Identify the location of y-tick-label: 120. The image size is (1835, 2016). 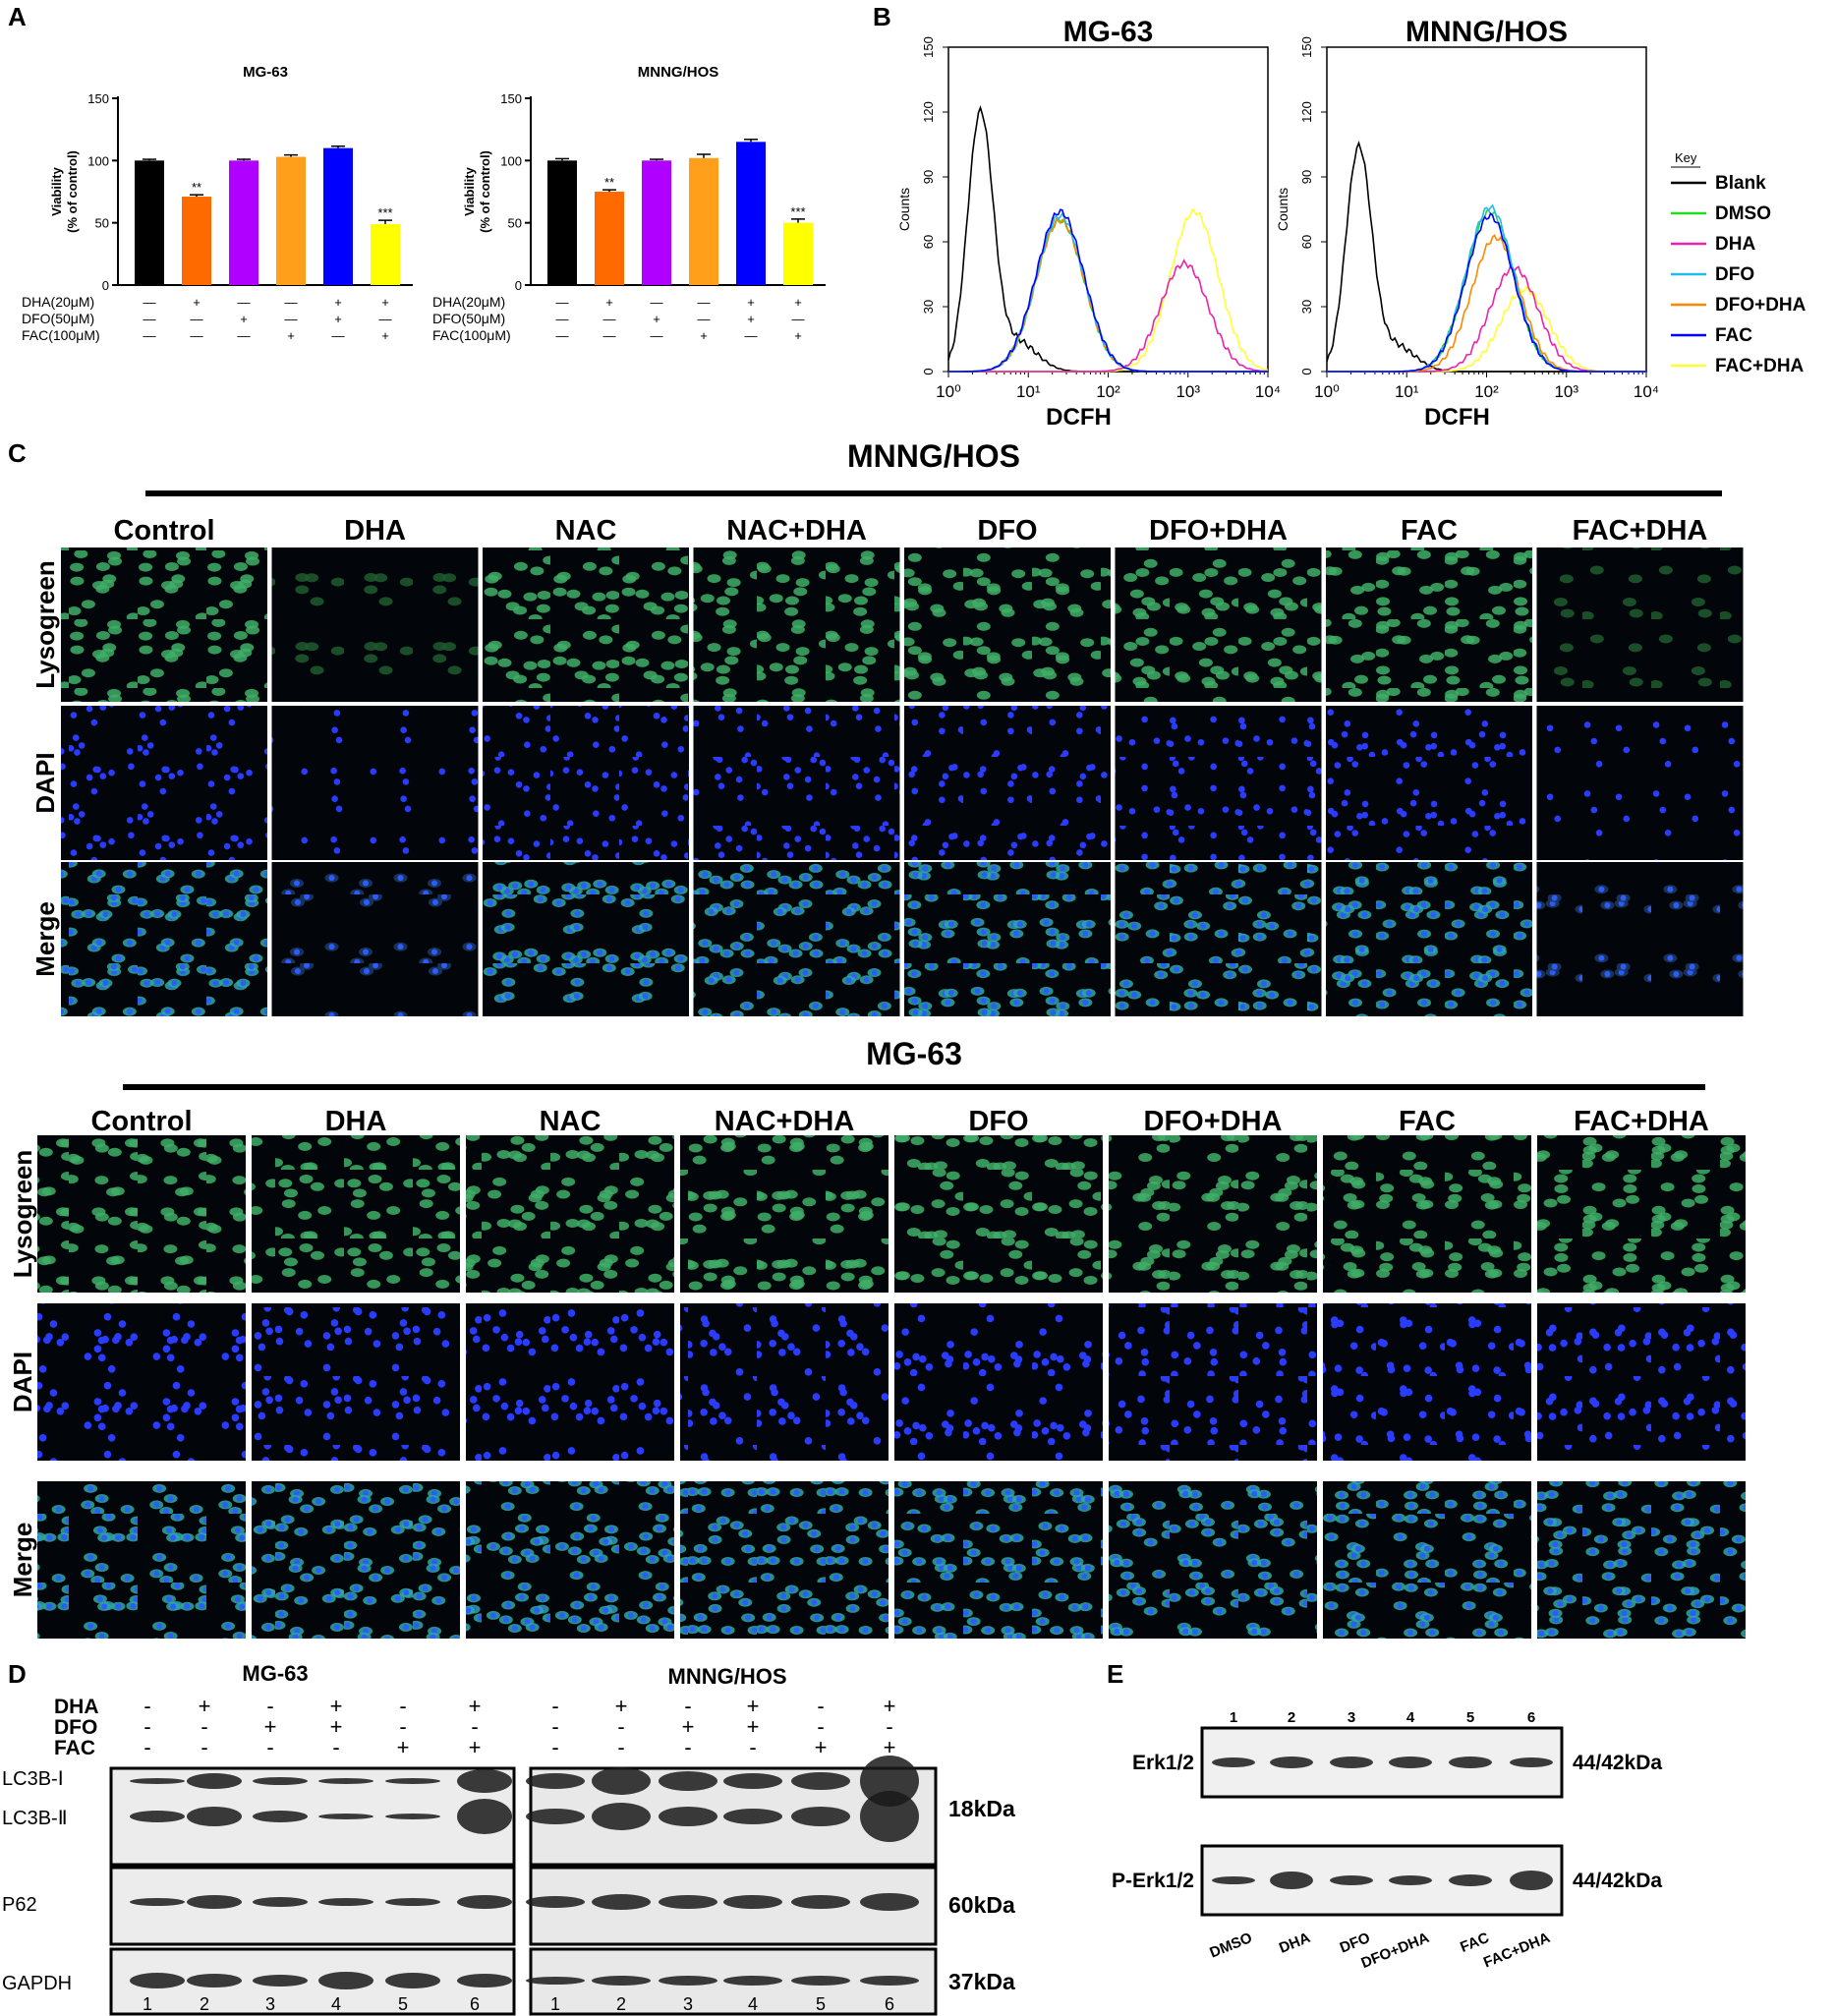
(928, 112).